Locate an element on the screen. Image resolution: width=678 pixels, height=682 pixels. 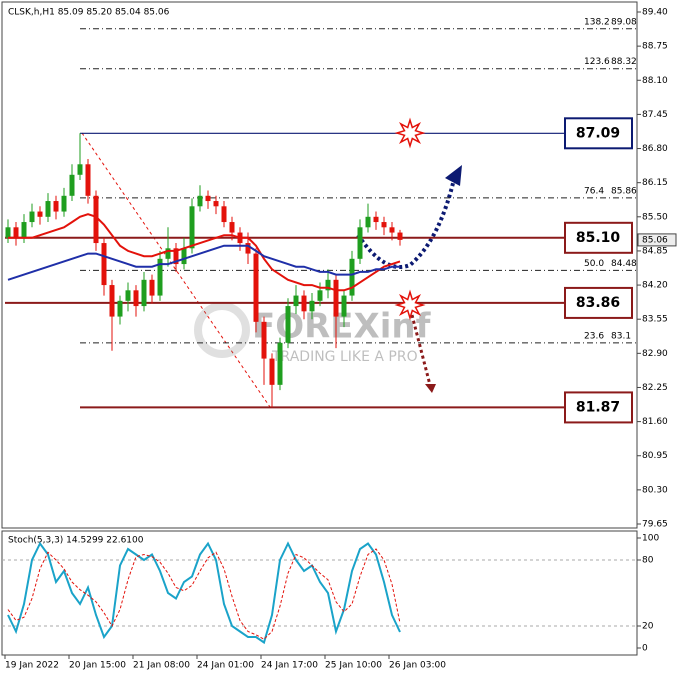
y-tick-label: 89.40 is located at coordinates (655, 13).